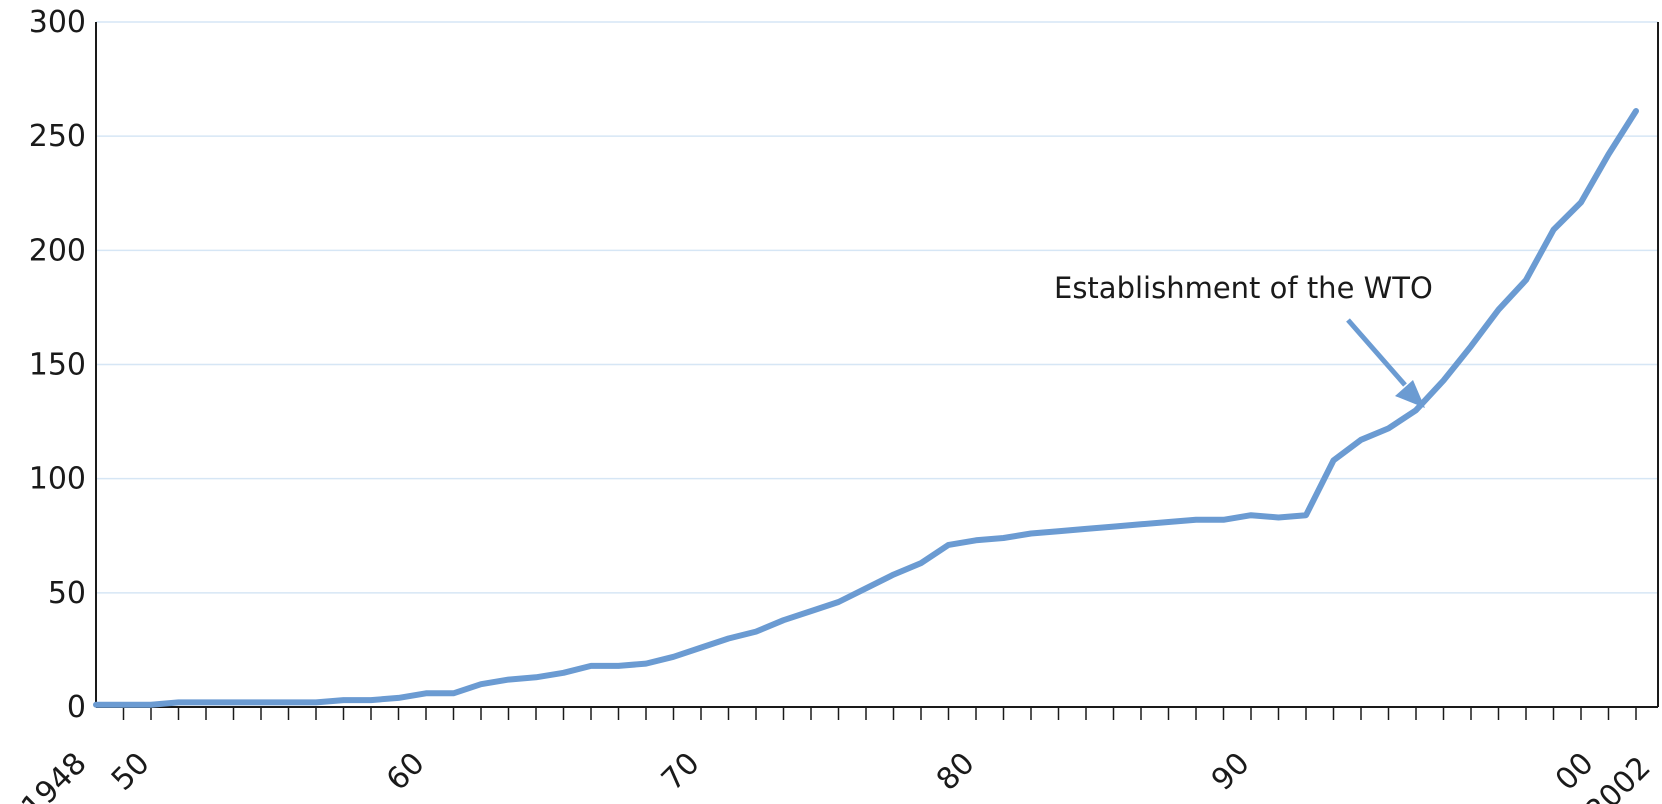  I want to click on x-tick-label-1948: 1948, so click(54, 775).